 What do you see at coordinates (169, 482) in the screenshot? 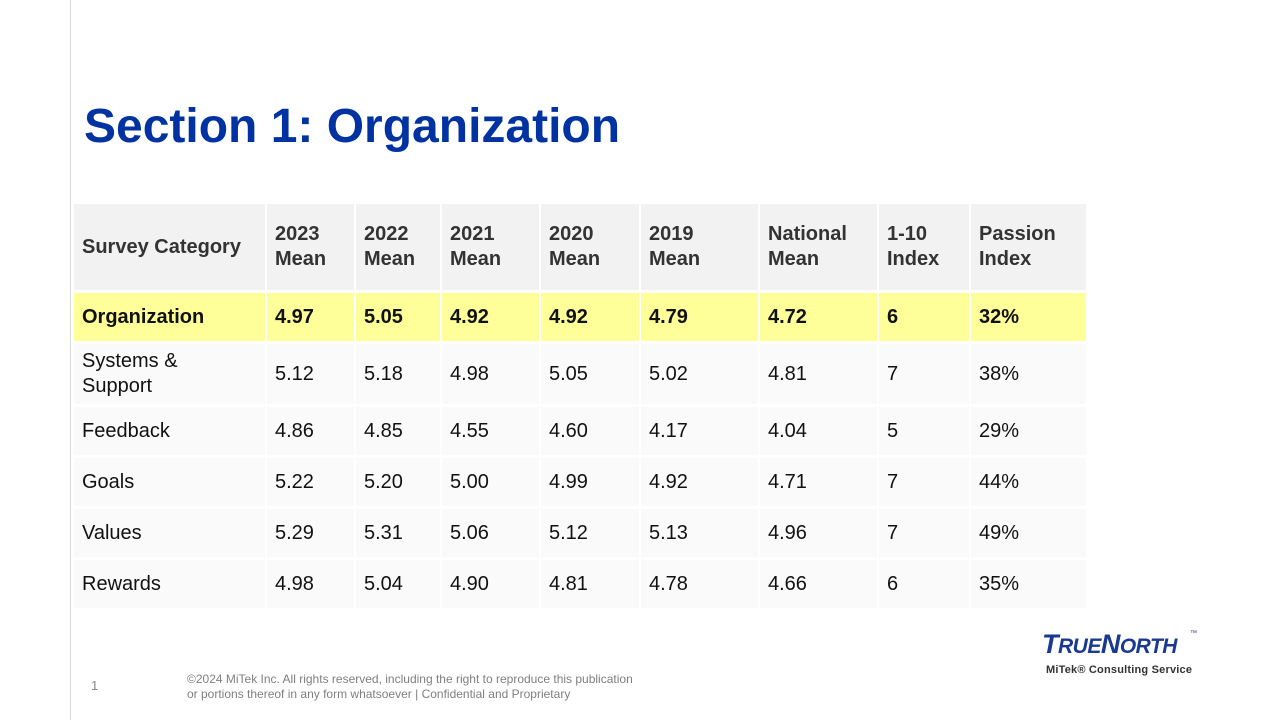
I see `cell-category: Goals` at bounding box center [169, 482].